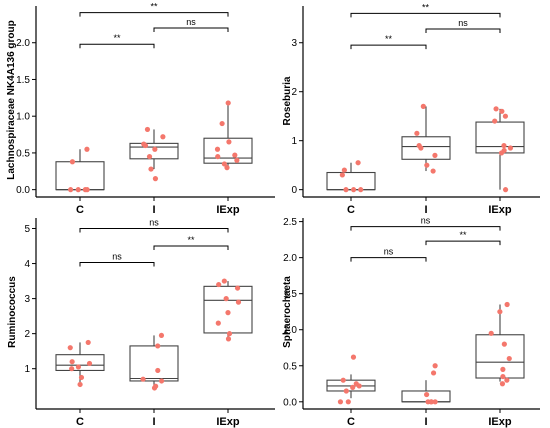  I want to click on box-IExp, so click(500, 343).